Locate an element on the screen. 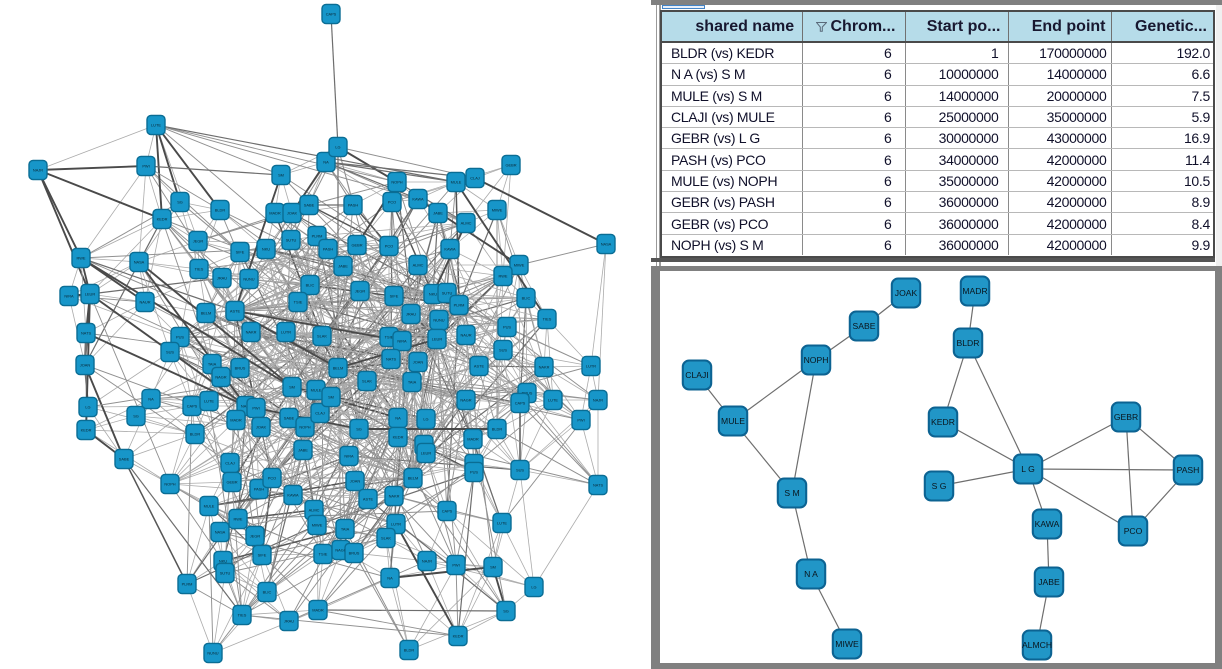 This screenshot has width=1222, height=669. svg-text: JOAK is located at coordinates (292, 213).